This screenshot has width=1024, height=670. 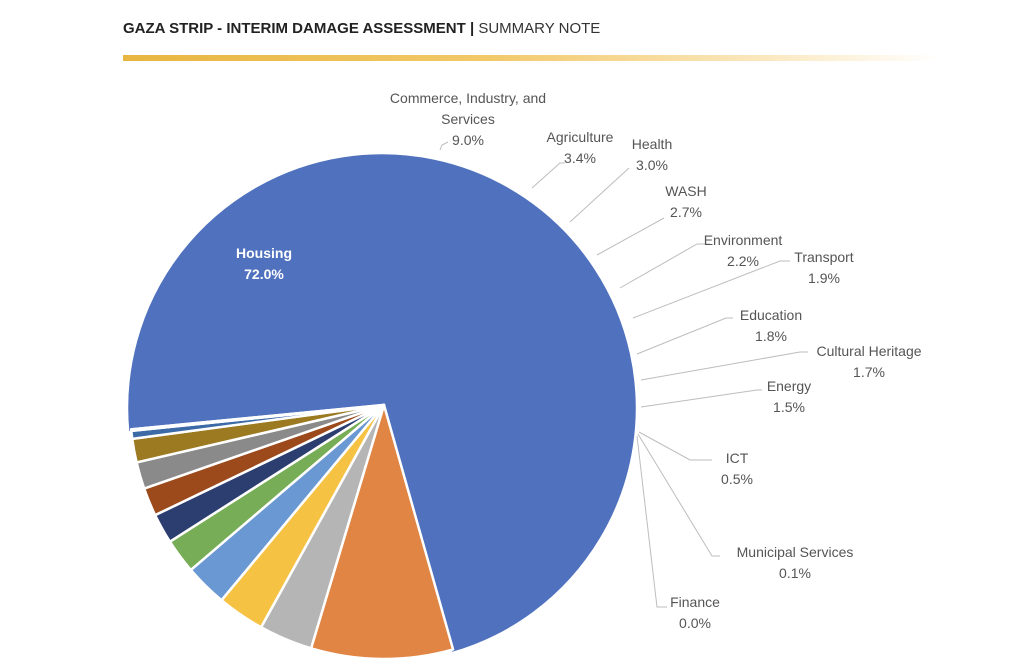 What do you see at coordinates (652, 154) in the screenshot?
I see `data-label-health: Health 3.0%` at bounding box center [652, 154].